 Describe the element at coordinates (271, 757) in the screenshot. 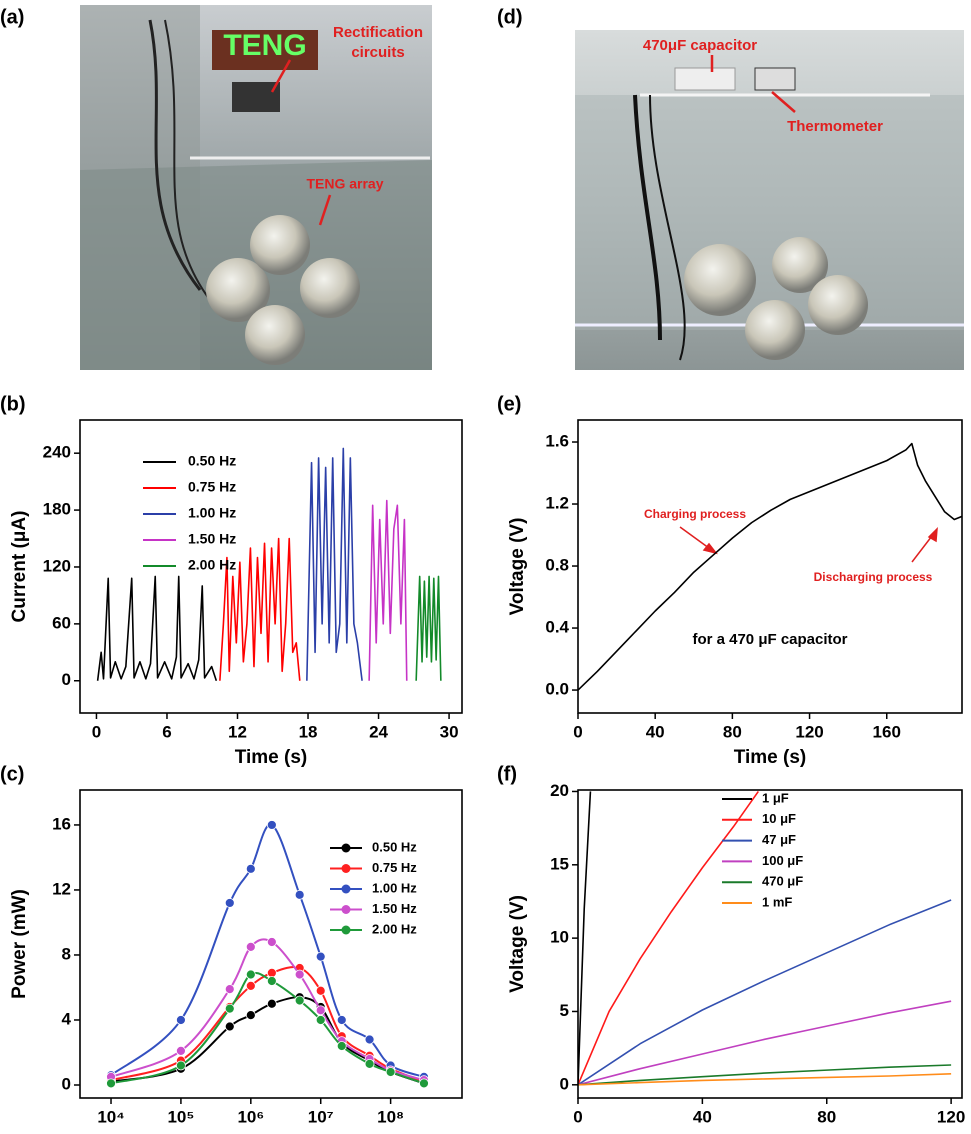

I see `x-axis-title: Time (s)` at that location.